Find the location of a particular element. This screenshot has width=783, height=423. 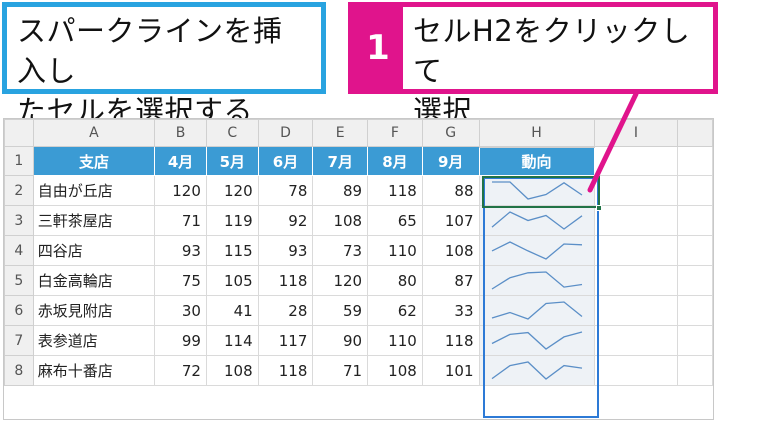

header-cell: 7月 is located at coordinates (340, 161).